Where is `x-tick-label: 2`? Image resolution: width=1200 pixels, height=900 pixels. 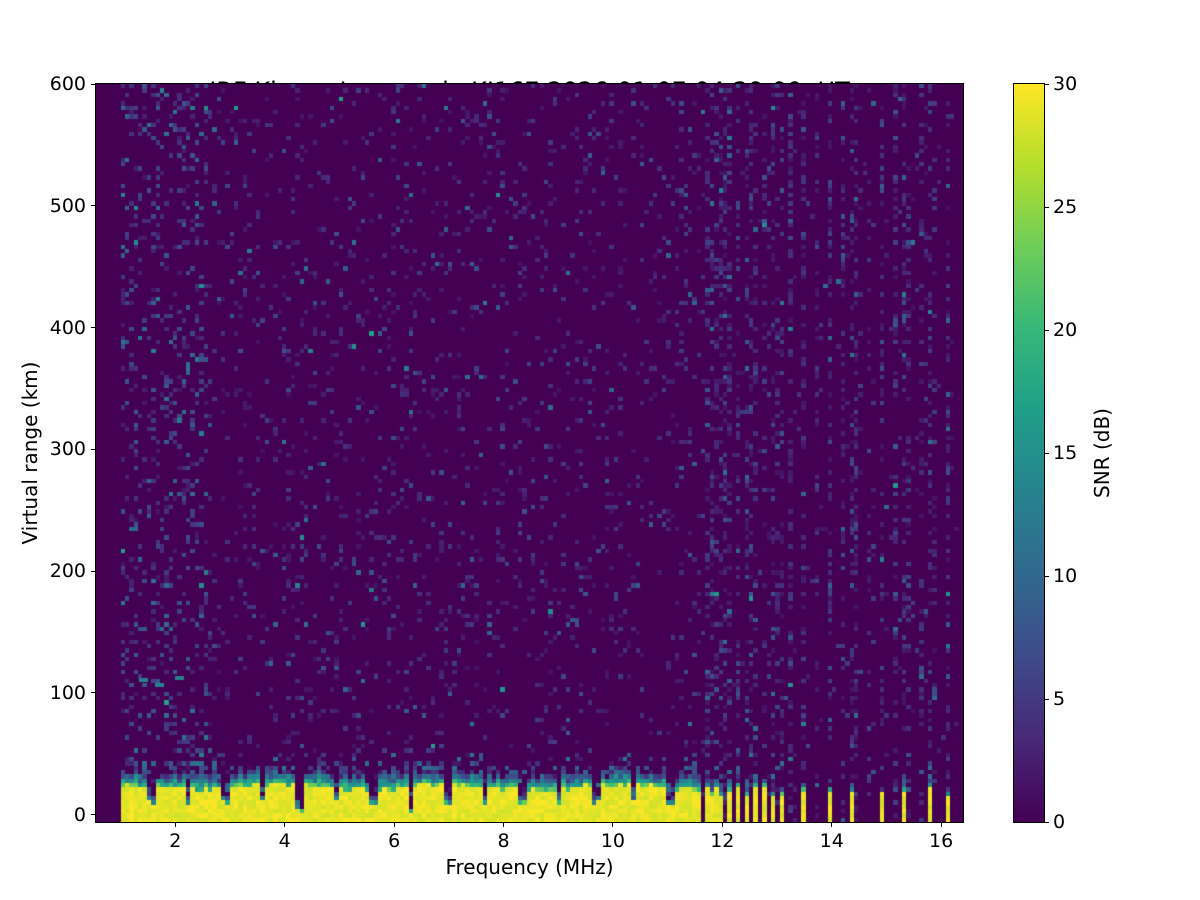 x-tick-label: 2 is located at coordinates (175, 841).